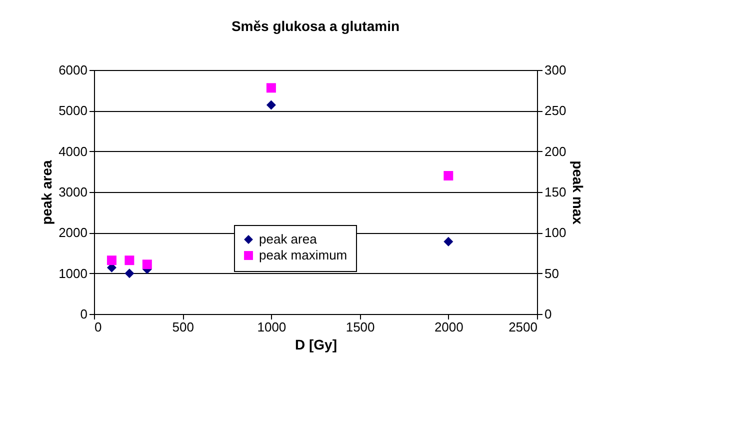 The height and width of the screenshot is (448, 733). Describe the element at coordinates (555, 151) in the screenshot. I see `y2-tick-label: 200` at that location.